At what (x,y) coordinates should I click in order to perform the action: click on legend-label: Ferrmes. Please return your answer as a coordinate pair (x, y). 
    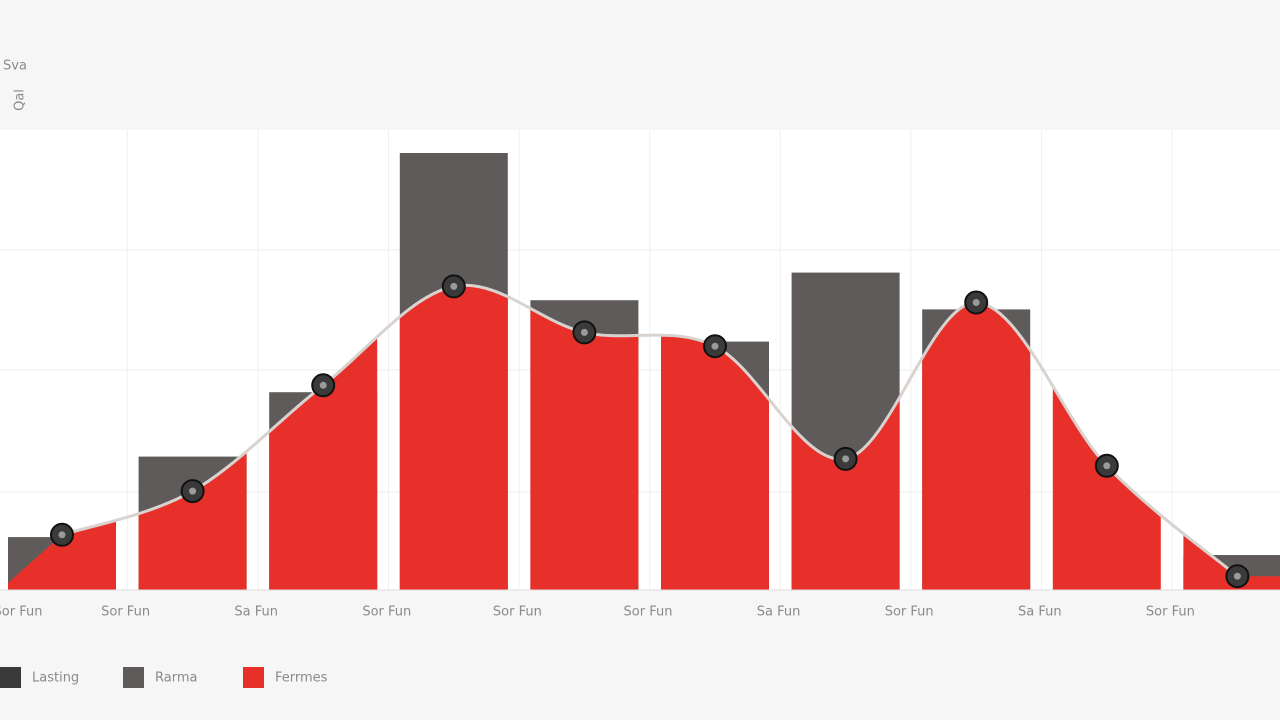
    Looking at the image, I should click on (301, 678).